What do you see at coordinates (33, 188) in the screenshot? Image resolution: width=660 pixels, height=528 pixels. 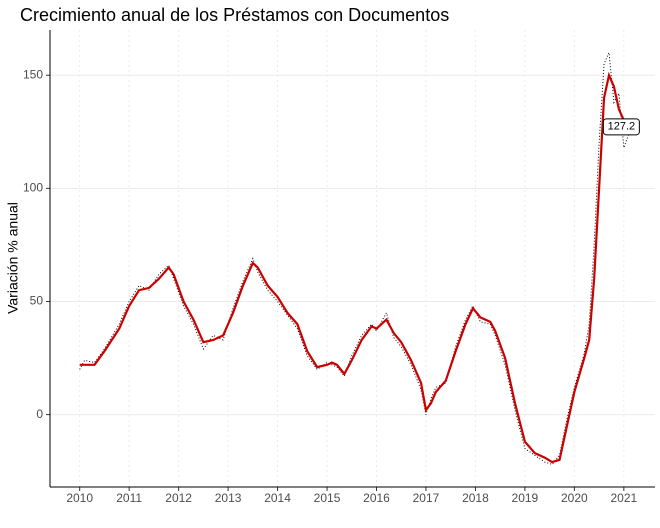 I see `y-tick-label: 100` at bounding box center [33, 188].